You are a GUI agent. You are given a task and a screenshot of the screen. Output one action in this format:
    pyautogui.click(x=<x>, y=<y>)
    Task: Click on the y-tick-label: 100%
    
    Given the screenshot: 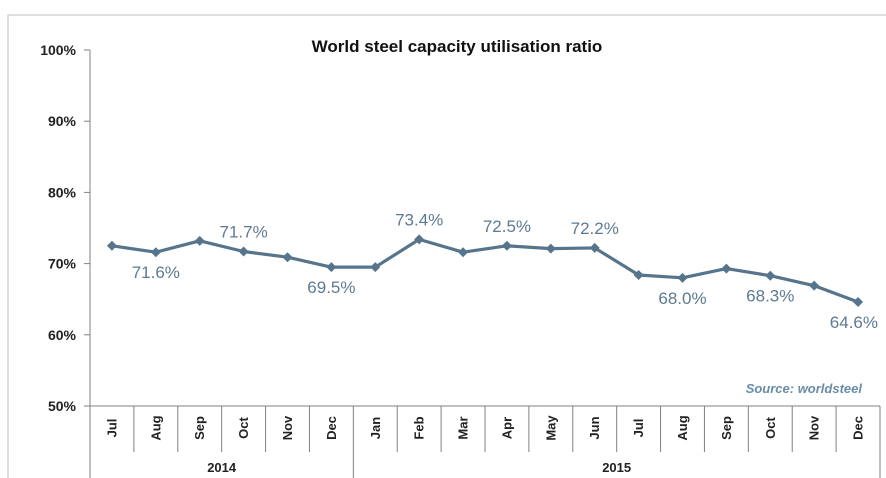 What is the action you would take?
    pyautogui.click(x=58, y=50)
    